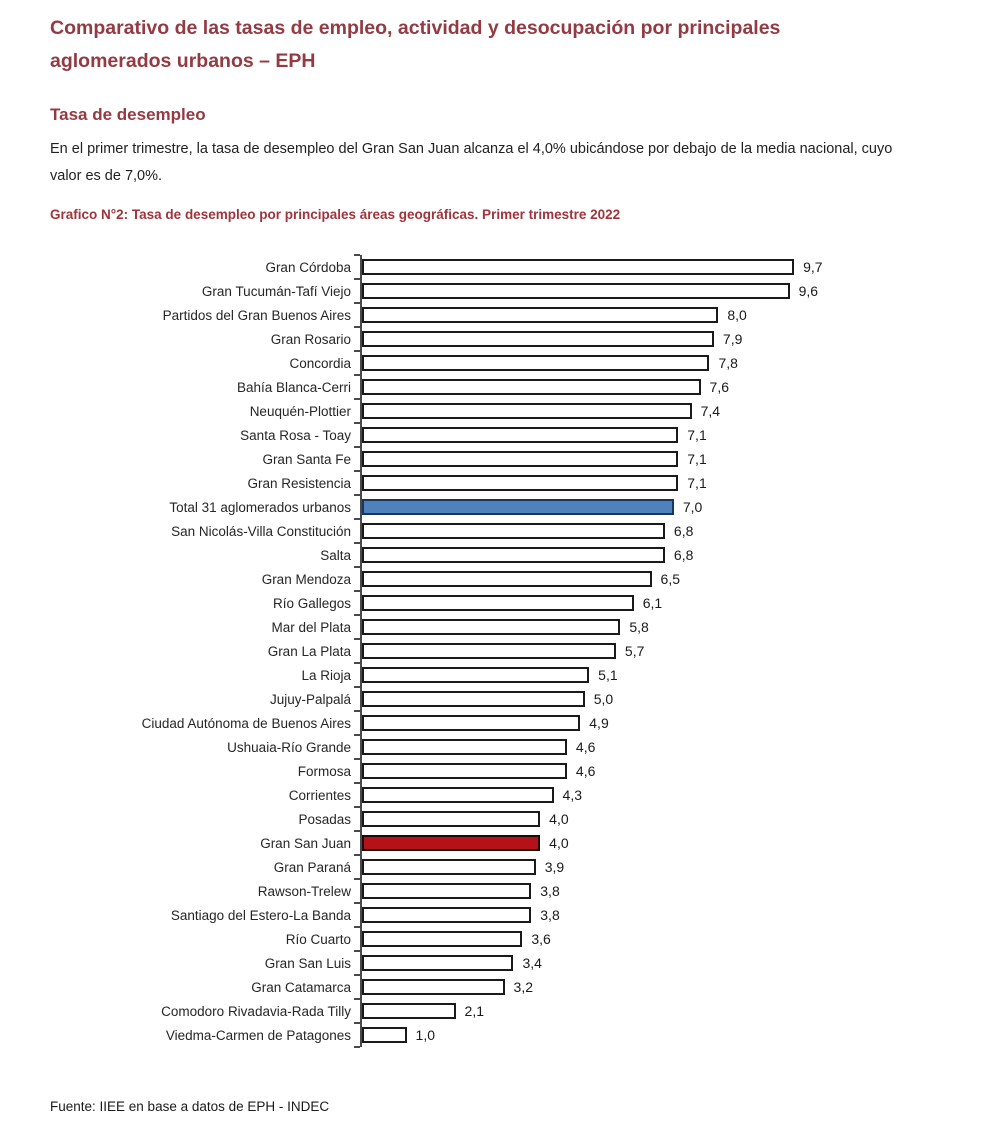 The image size is (1006, 1138). I want to click on plot-area: 6,8, so click(607, 554).